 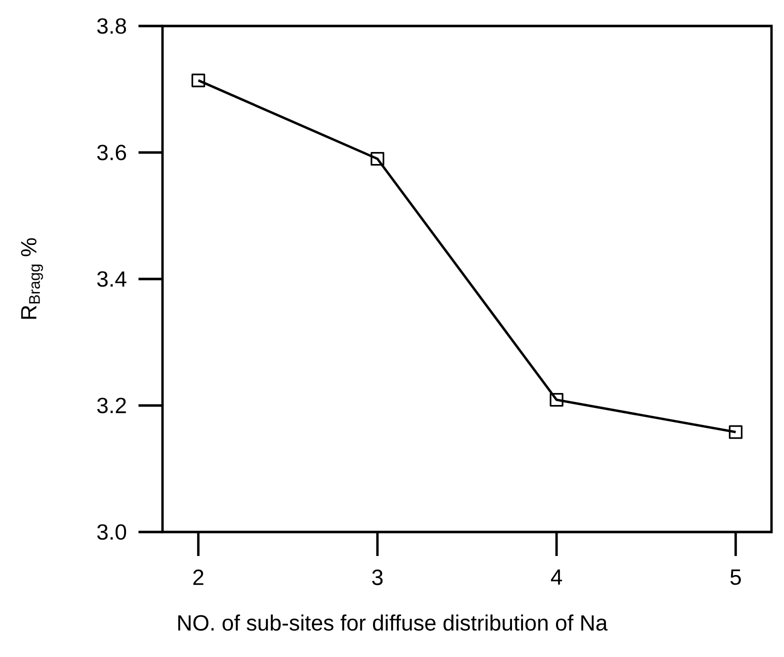 I want to click on y-tick-label: 3.4, so click(x=111, y=279).